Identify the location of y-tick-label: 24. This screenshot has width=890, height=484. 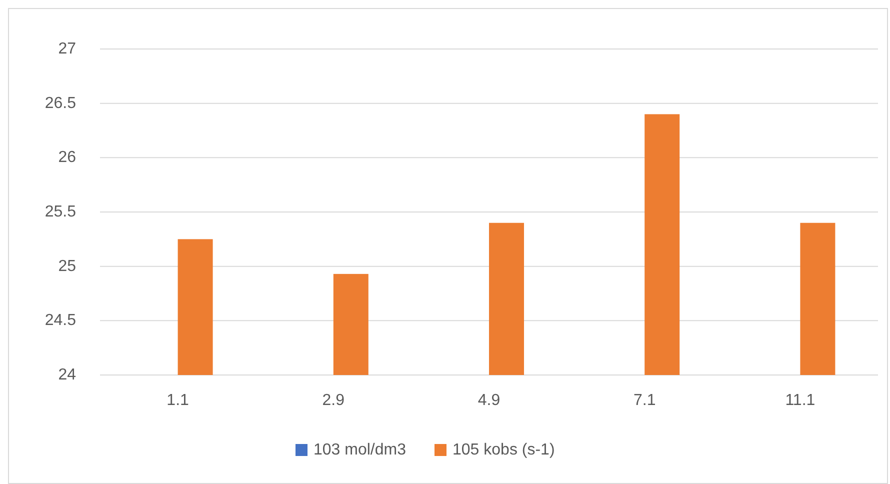
(67, 375).